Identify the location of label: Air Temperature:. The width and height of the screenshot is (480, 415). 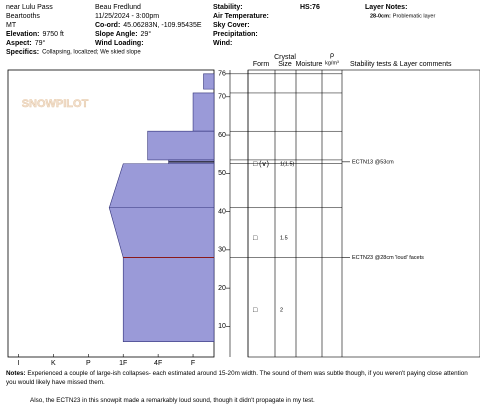
(241, 16).